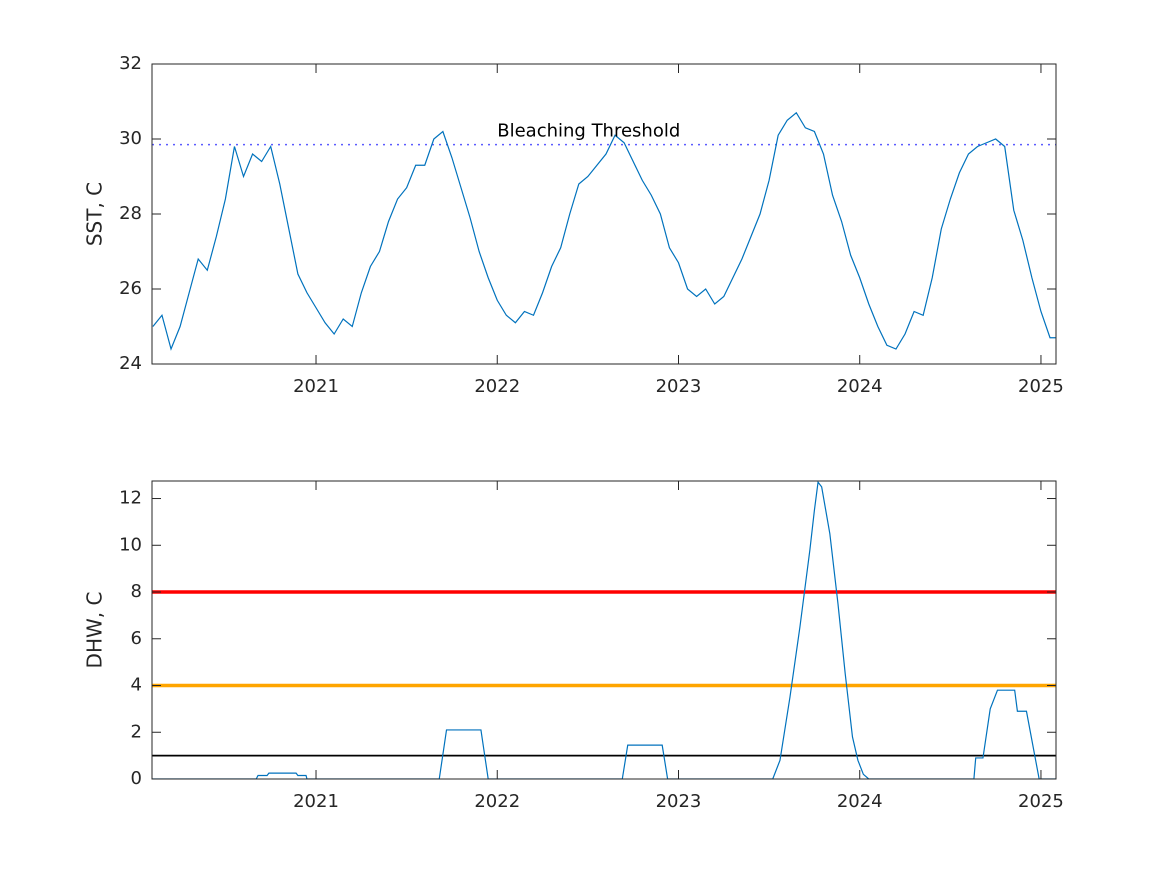 This screenshot has width=1167, height=875. I want to click on y-tick-label: 10, so click(130, 544).